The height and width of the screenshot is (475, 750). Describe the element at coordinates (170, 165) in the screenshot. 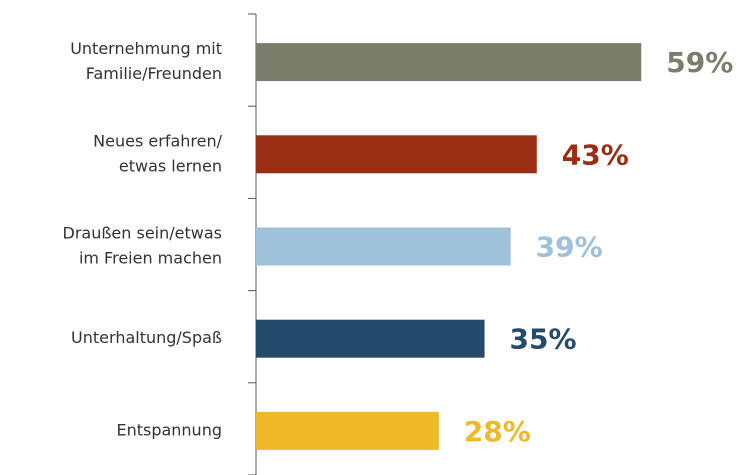

I see `category-label: etwas lernen` at that location.